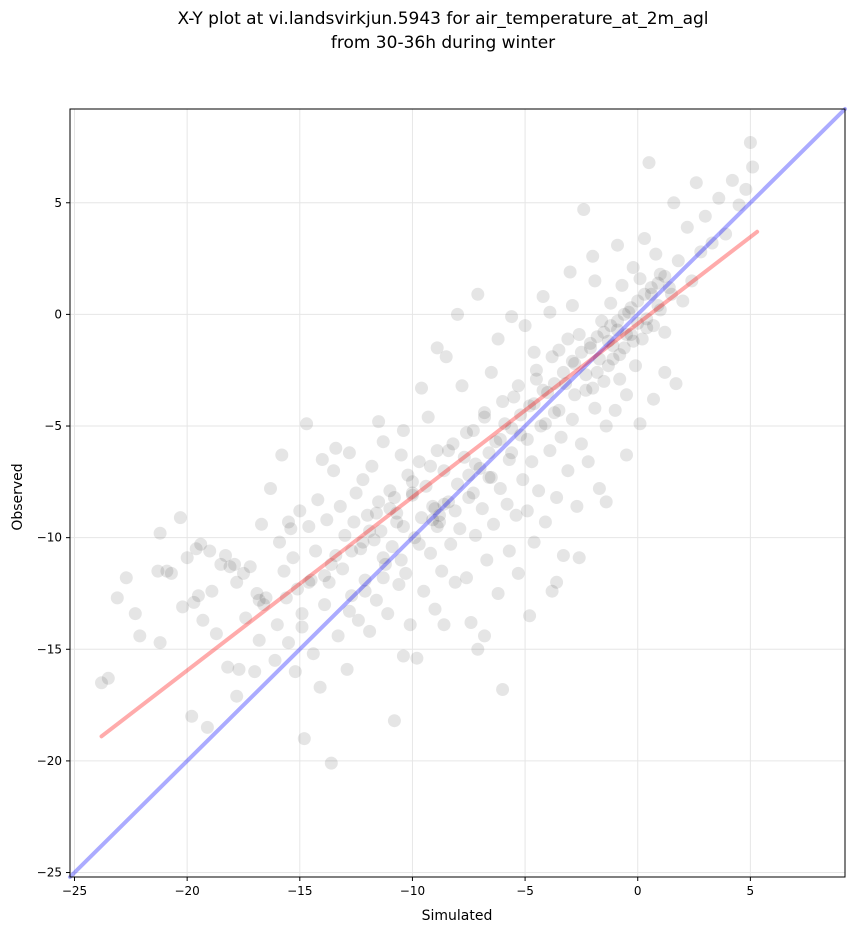  Describe the element at coordinates (53, 538) in the screenshot. I see `y-axis-ticks: −25 −20 −15 −10 −5 0 5` at that location.